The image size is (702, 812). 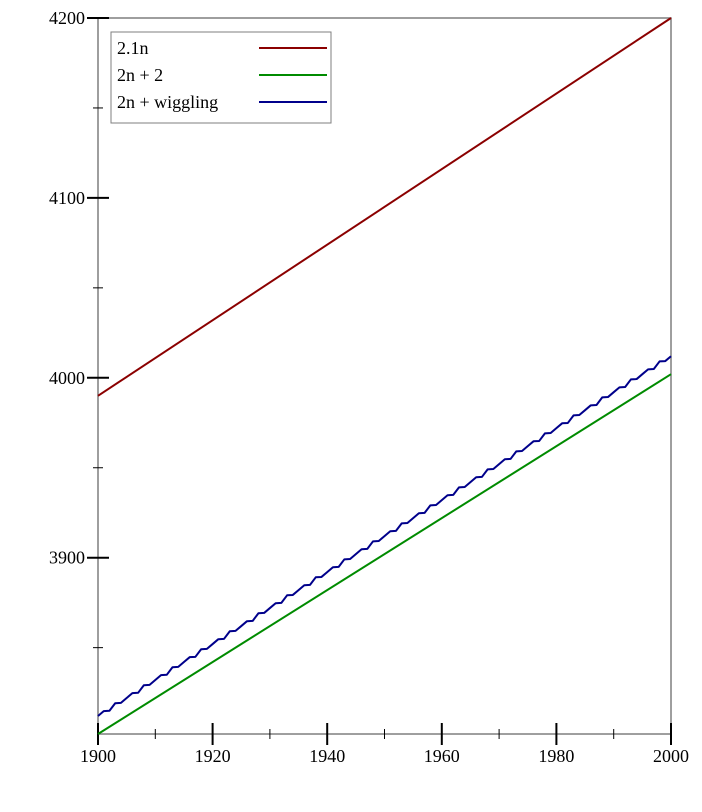 What do you see at coordinates (167, 102) in the screenshot?
I see `legend-label: 2n + wiggling` at bounding box center [167, 102].